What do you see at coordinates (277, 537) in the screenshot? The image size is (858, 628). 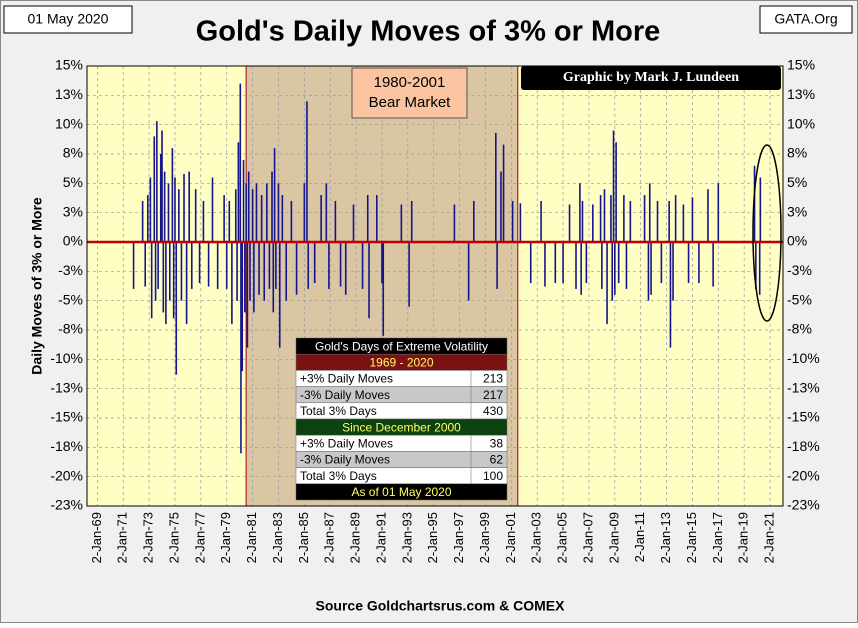 I see `x-tick-label: 2-Jan-83` at bounding box center [277, 537].